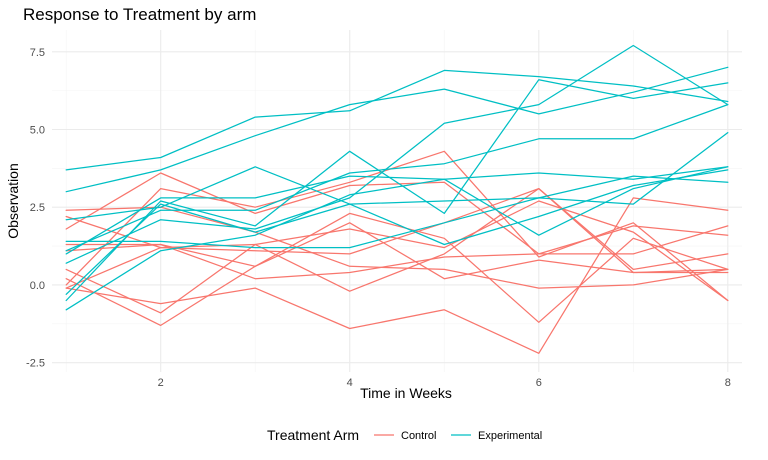 The image size is (768, 460). I want to click on y-tick-label: 0.0, so click(37, 286).